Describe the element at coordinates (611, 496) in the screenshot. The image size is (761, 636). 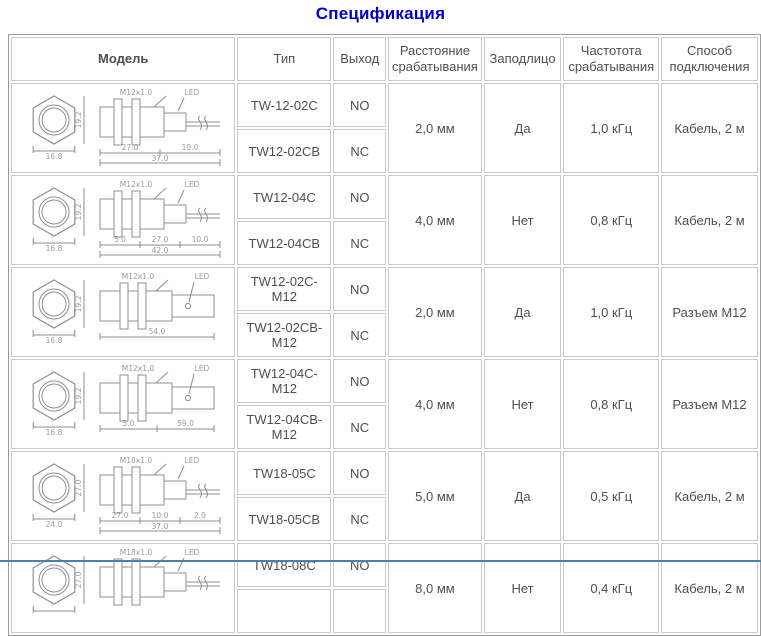
I see `frequency-cell: 0,5 кГц` at that location.